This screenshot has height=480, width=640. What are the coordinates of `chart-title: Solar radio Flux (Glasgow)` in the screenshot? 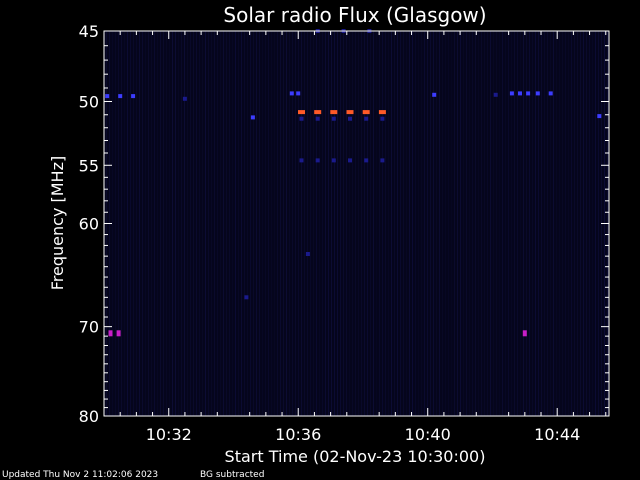 It's located at (354, 15).